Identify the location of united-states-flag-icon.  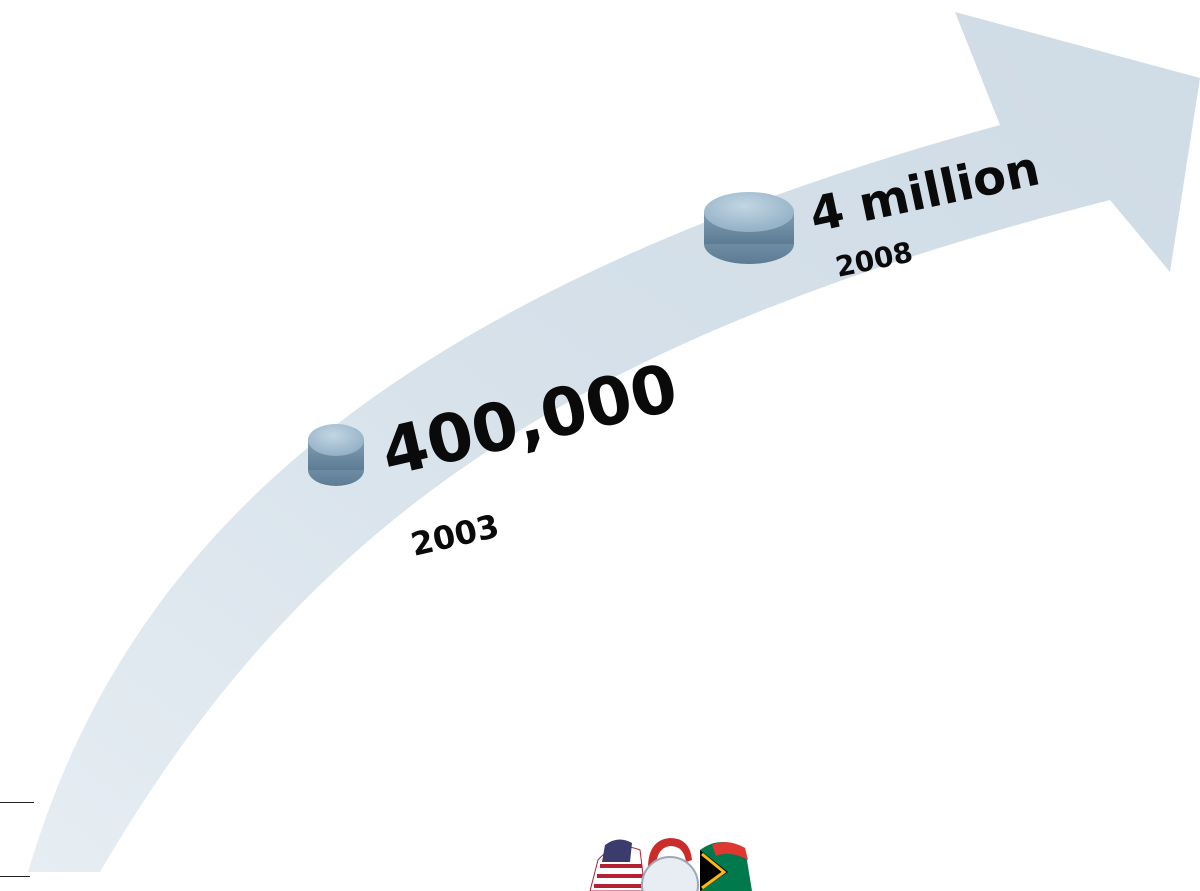
(617, 865).